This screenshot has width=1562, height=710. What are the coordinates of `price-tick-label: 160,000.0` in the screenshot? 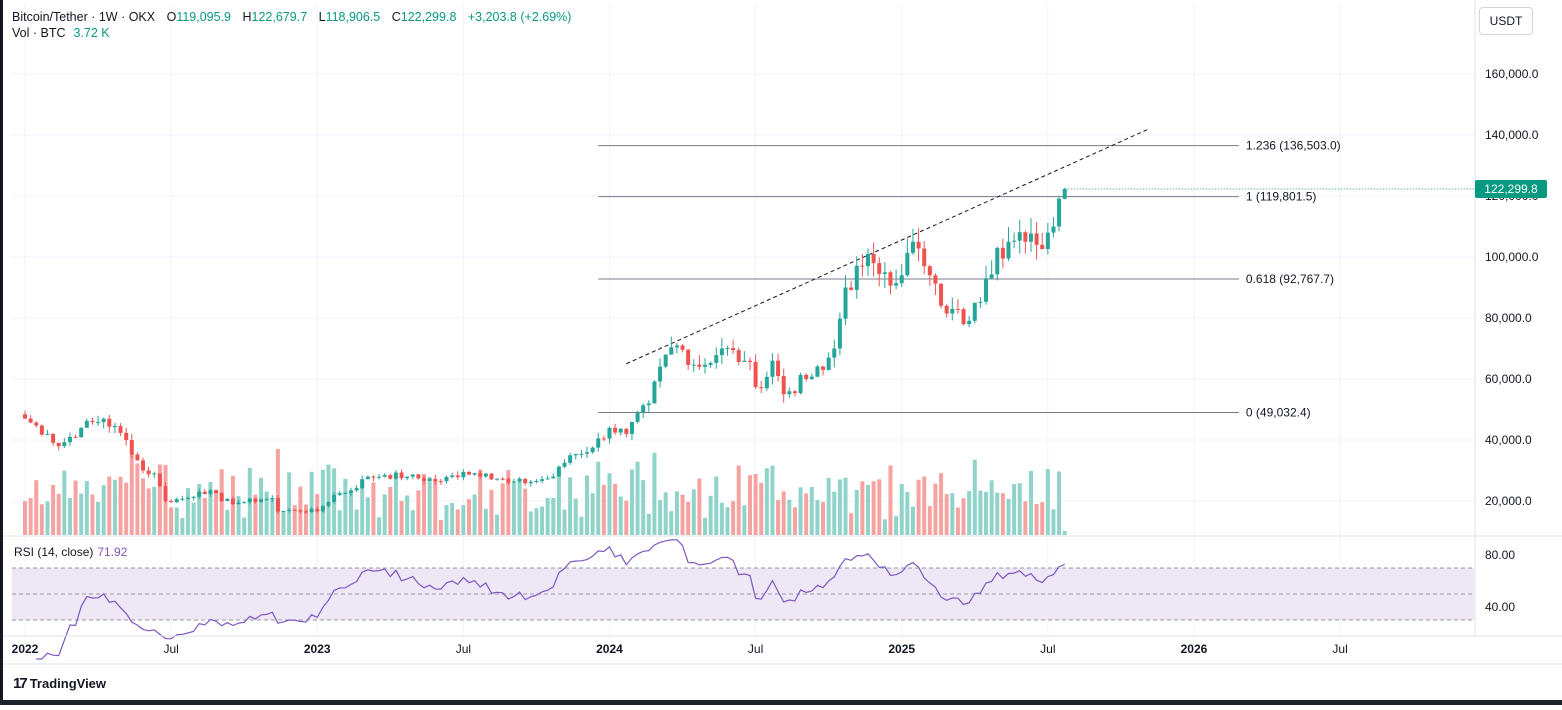 It's located at (1512, 74).